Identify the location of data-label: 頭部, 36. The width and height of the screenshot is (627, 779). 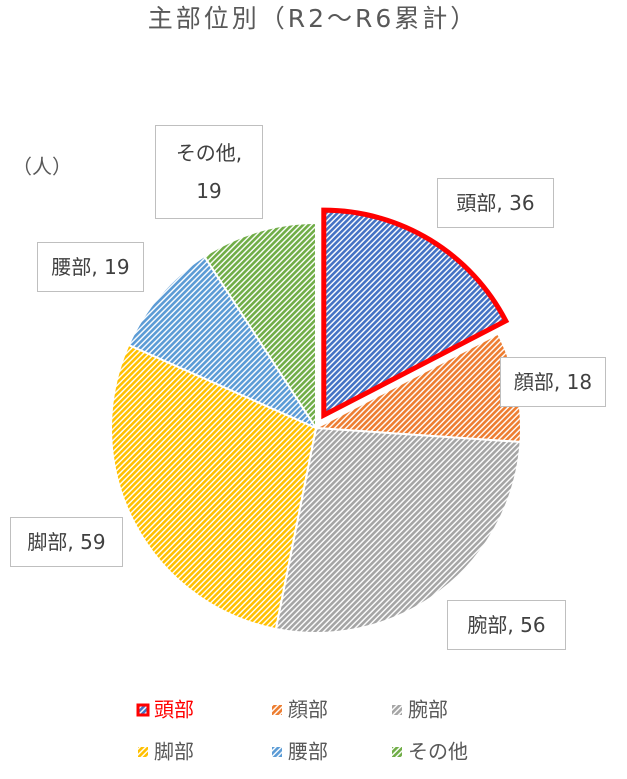
(495, 203).